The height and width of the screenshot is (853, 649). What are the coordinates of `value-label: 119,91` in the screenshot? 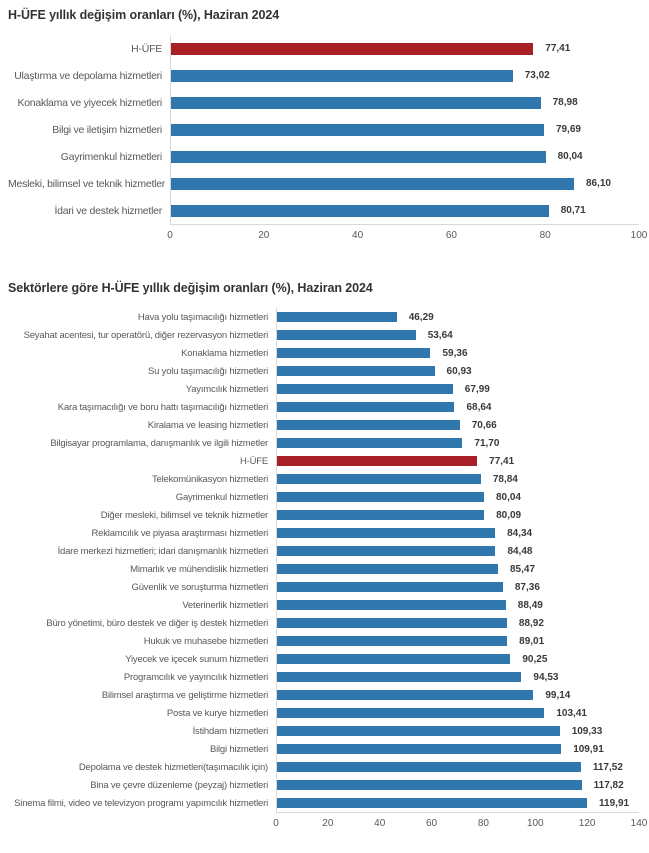 It's located at (614, 803).